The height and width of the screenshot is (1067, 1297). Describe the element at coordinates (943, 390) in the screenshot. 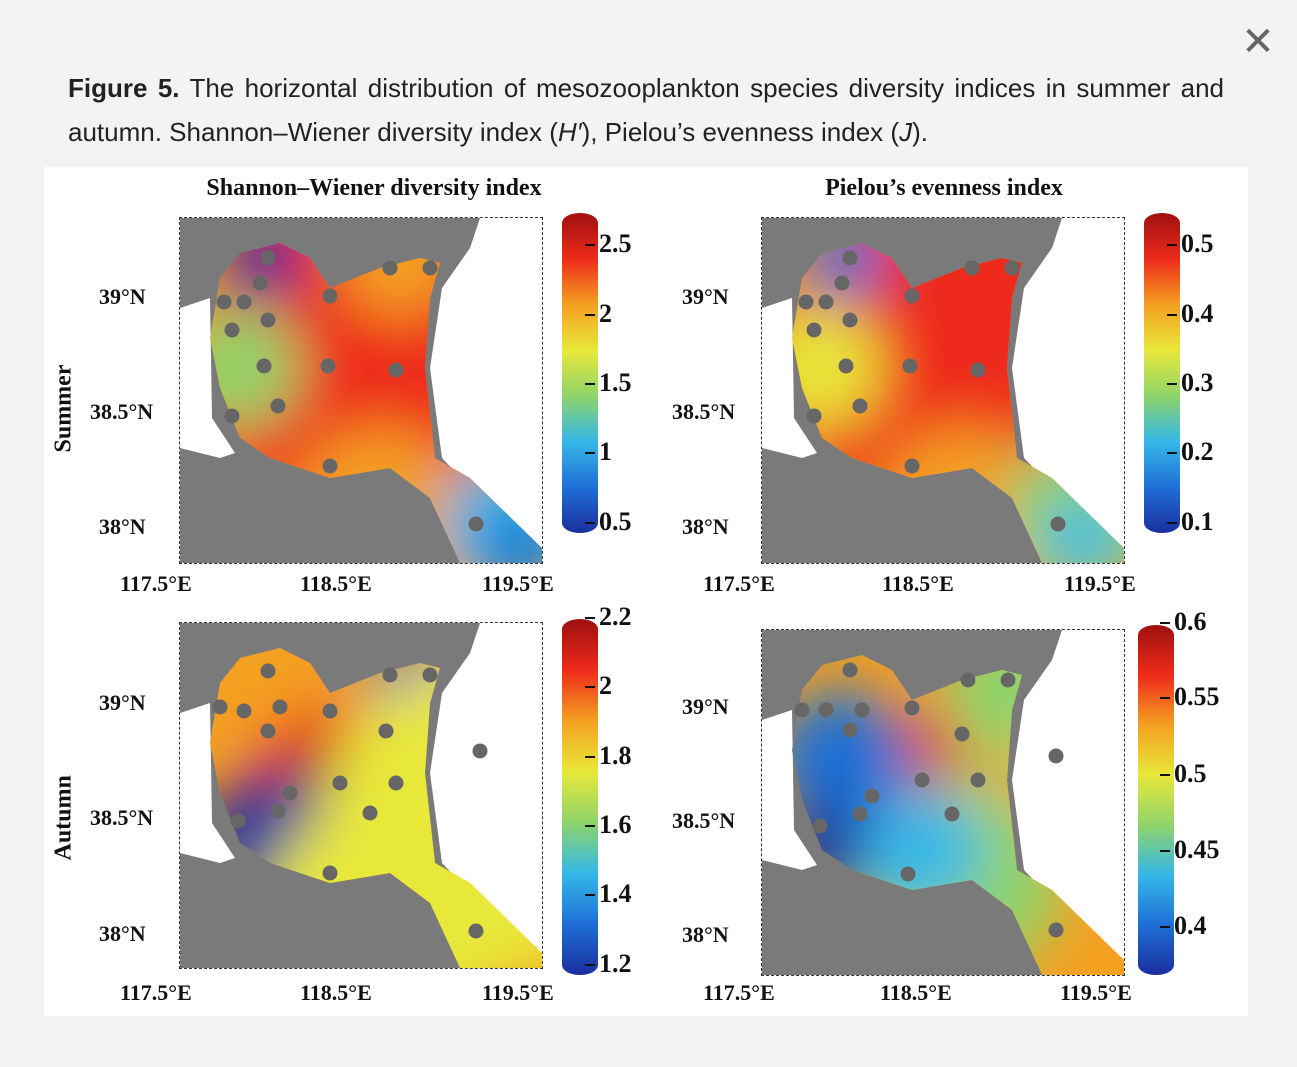

I see `map-summer-pielou` at that location.